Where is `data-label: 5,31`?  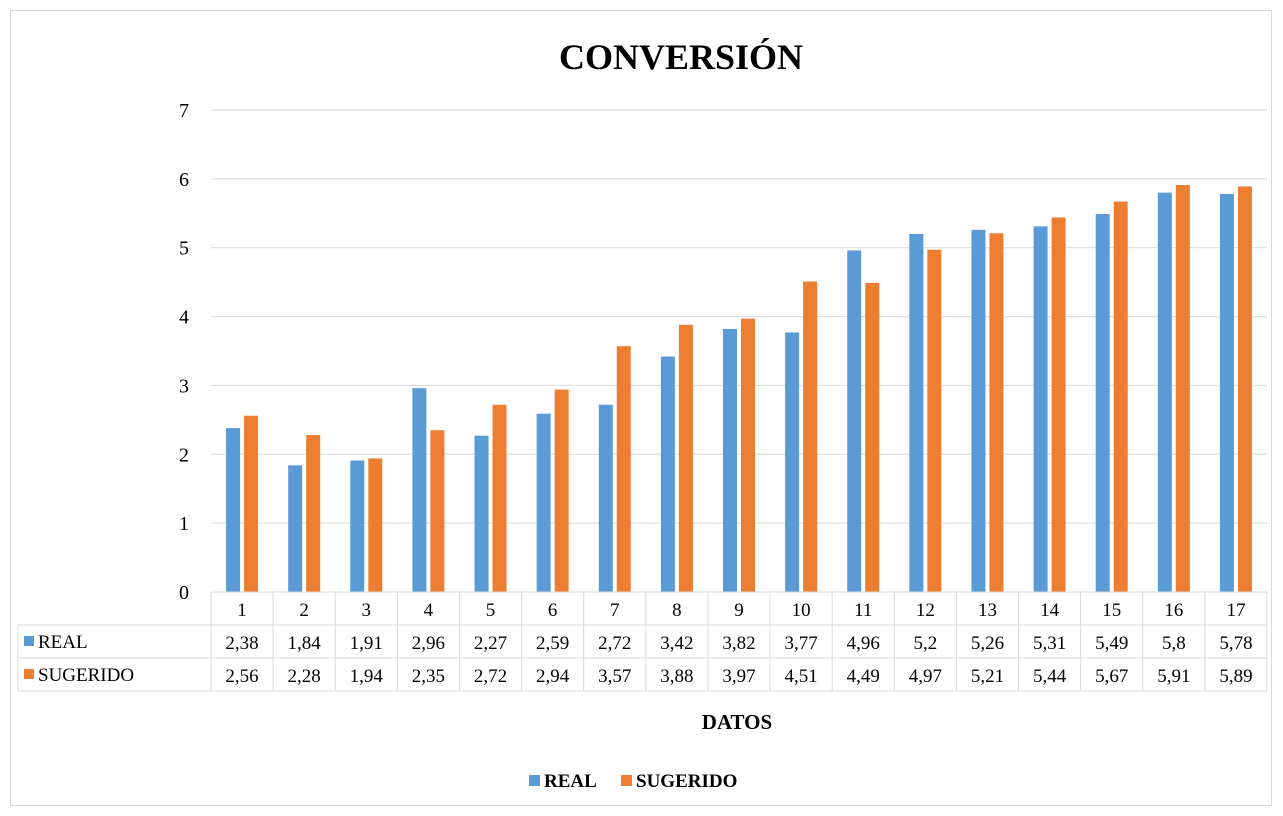
data-label: 5,31 is located at coordinates (1049, 643).